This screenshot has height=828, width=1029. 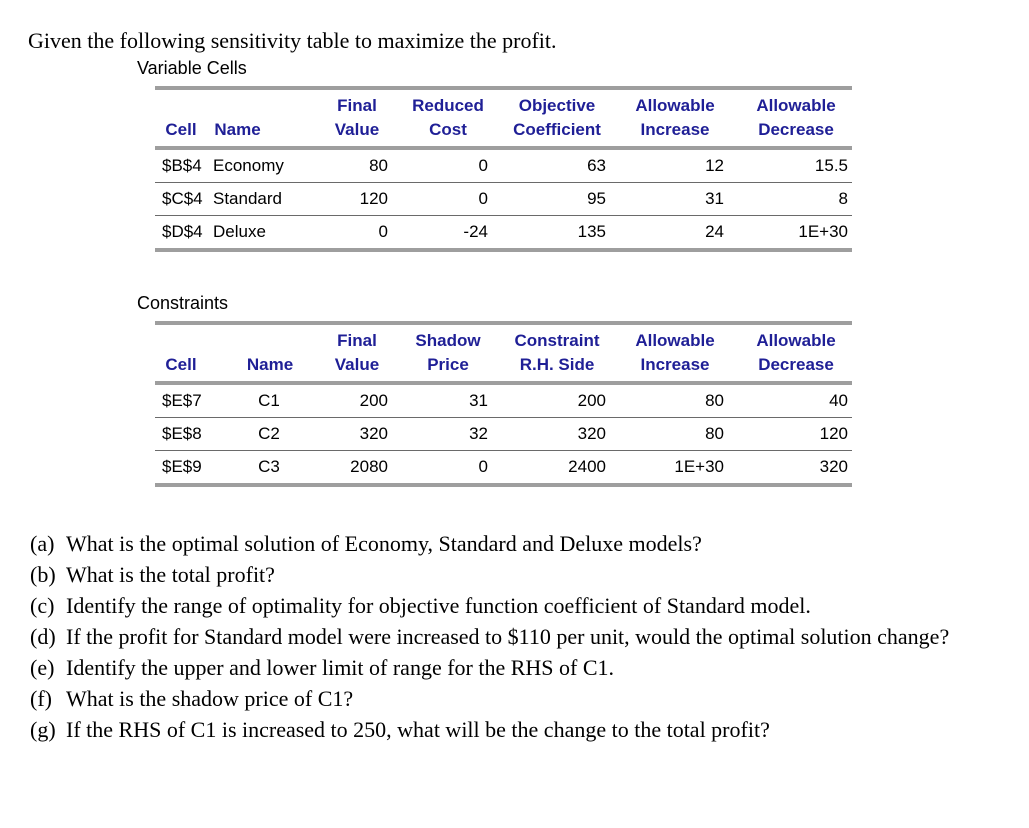 I want to click on variable-cells-label: Variable Cells, so click(x=192, y=68).